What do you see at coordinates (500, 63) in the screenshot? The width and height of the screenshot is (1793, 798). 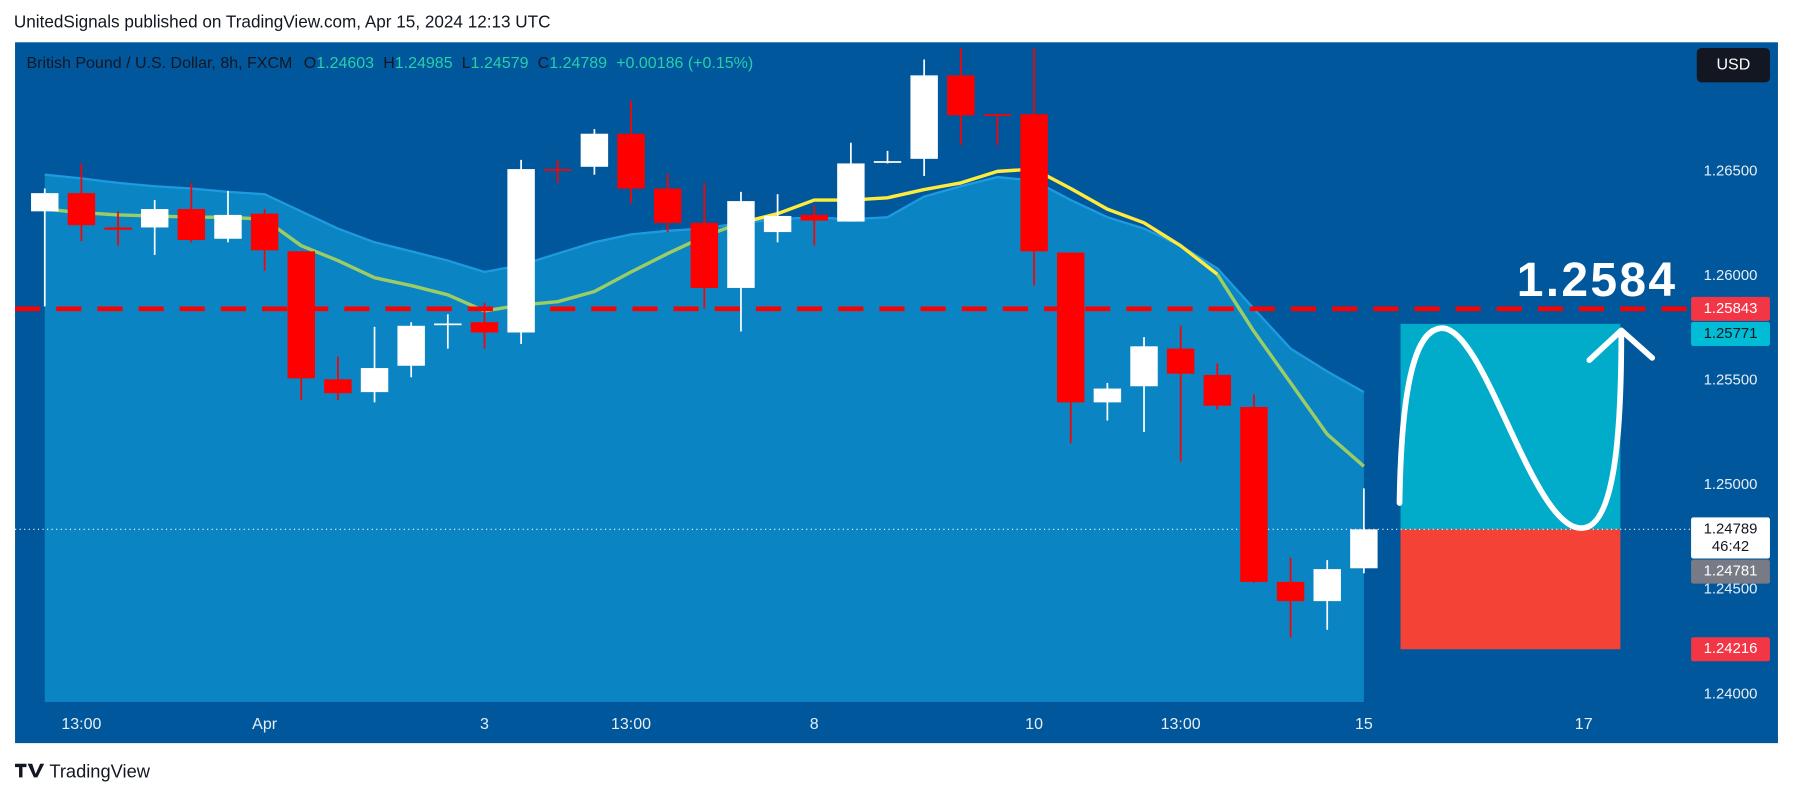 I see `legend-value: 1.24579` at bounding box center [500, 63].